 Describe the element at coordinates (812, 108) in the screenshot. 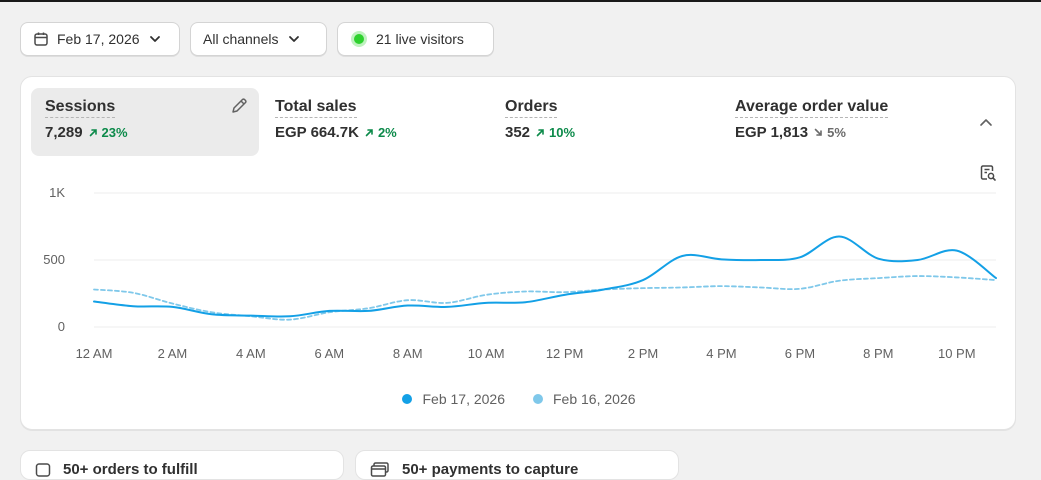

I see `metric-title: Average order value` at that location.